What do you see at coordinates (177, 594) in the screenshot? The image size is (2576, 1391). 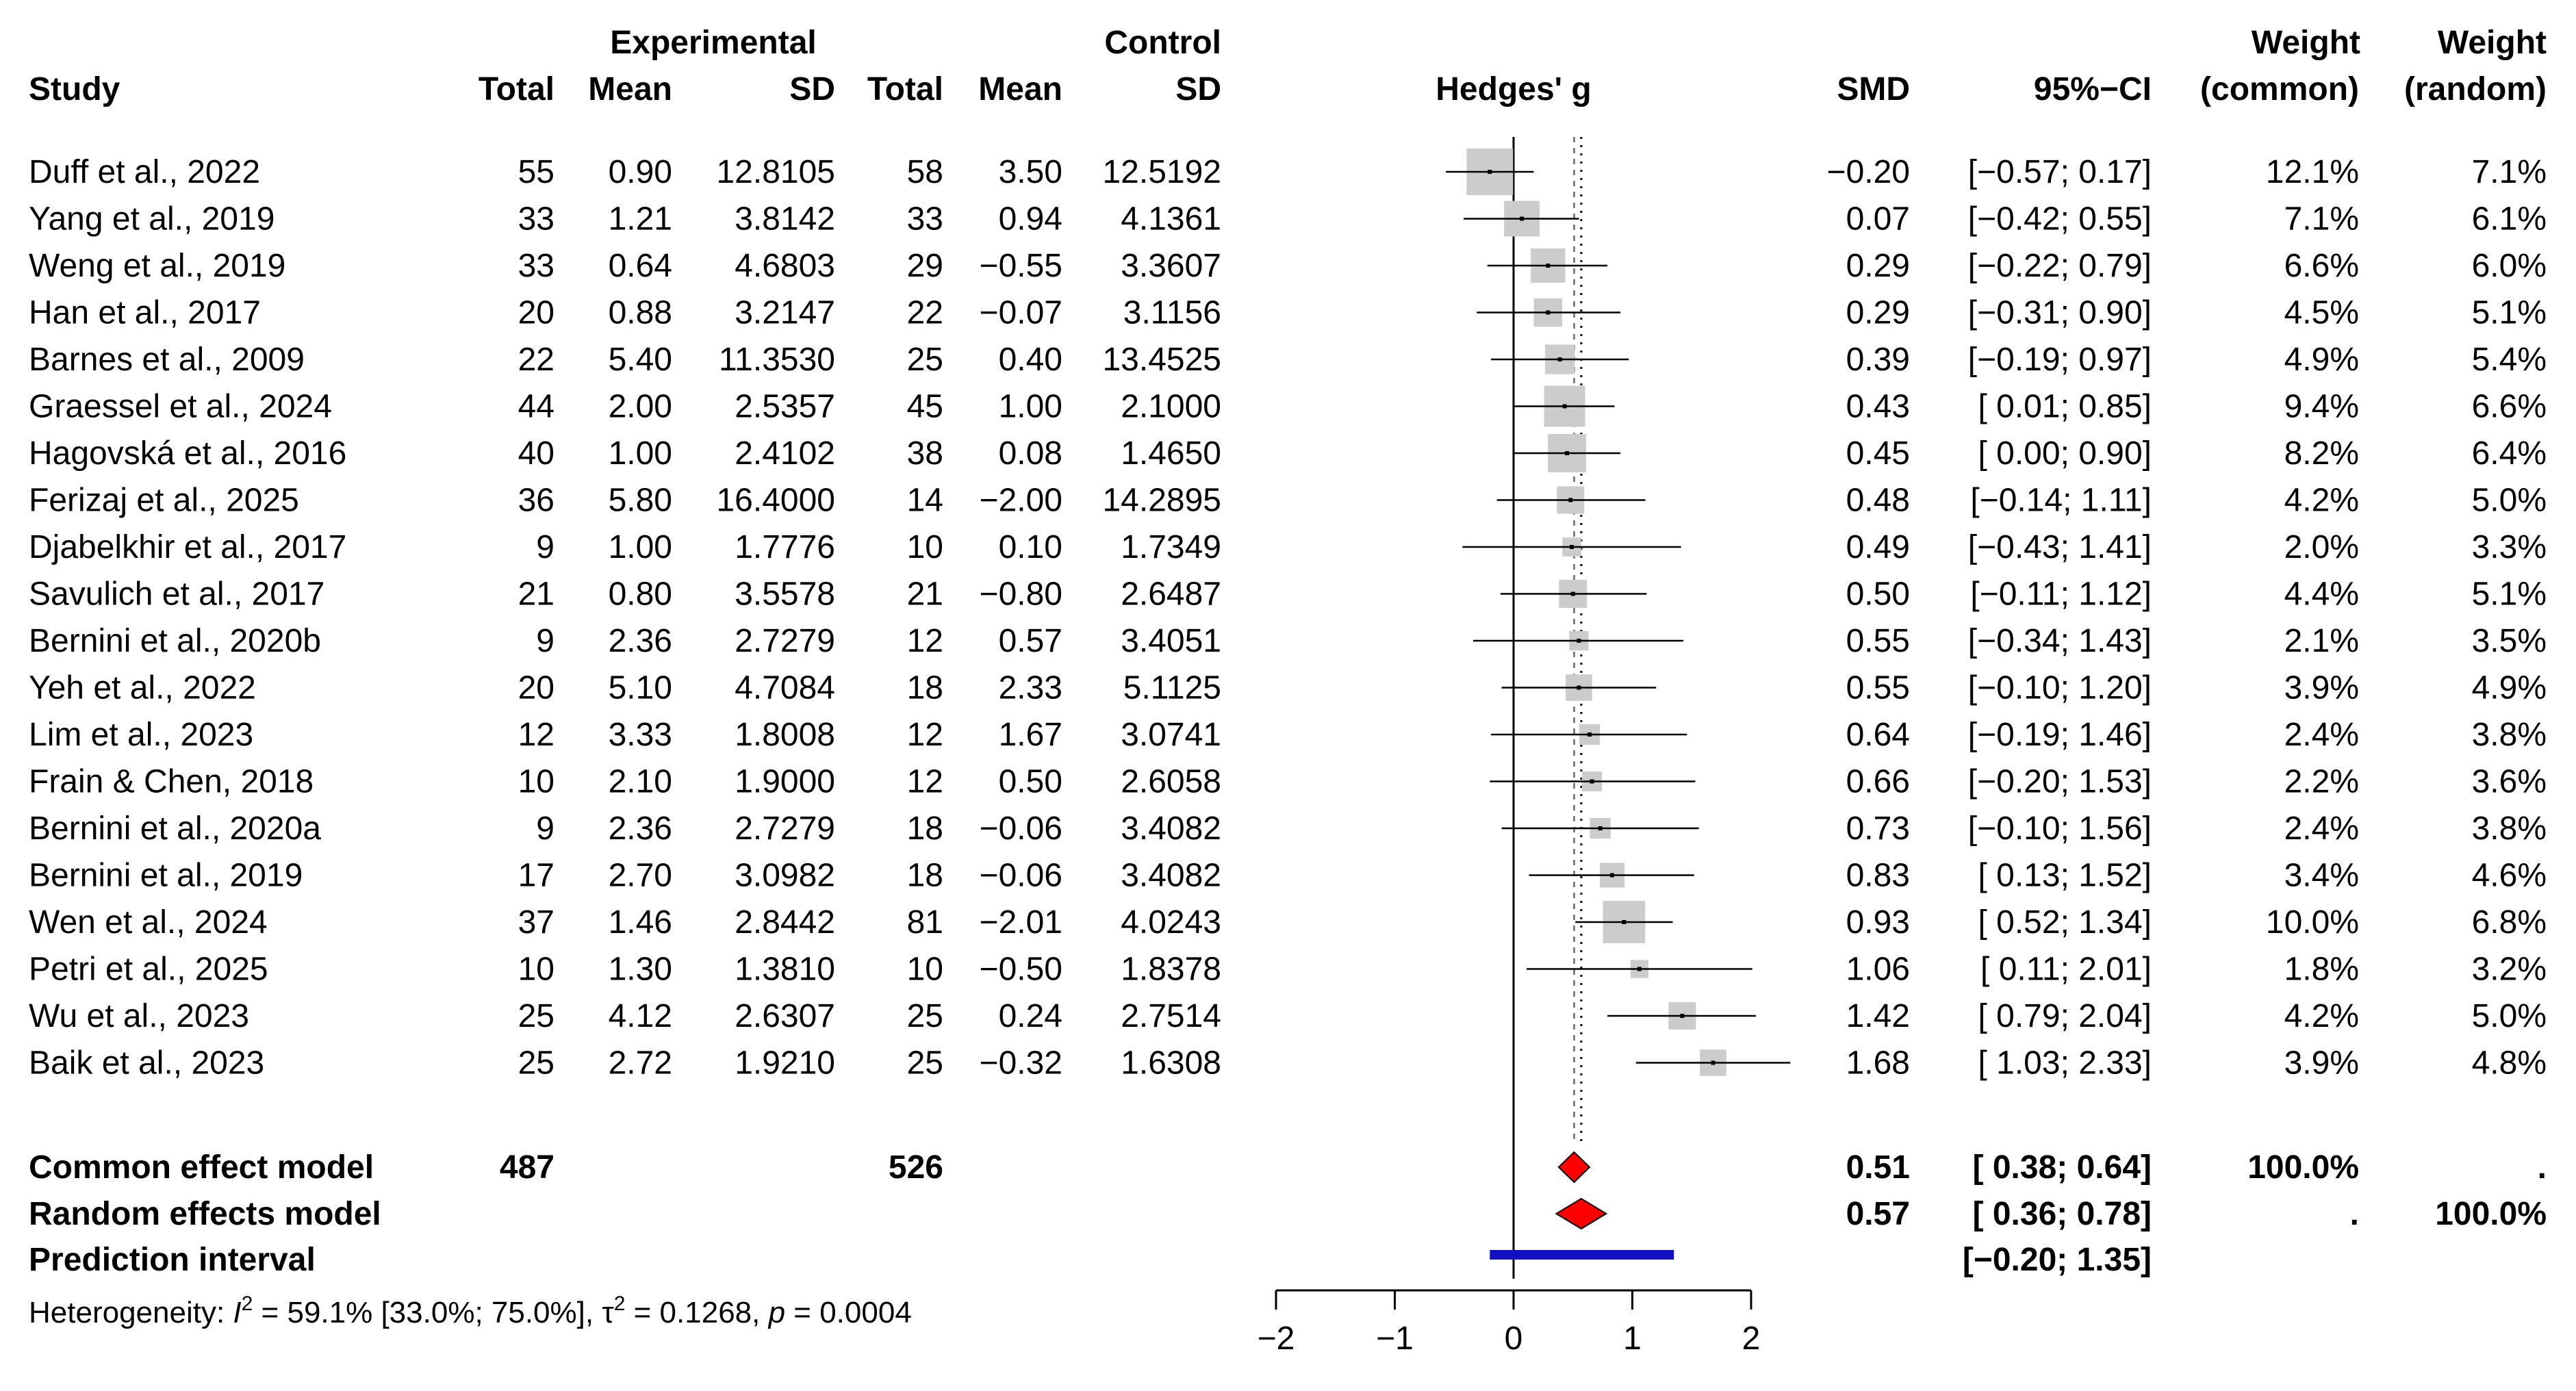 I see `study-label: Savulich et al., 2017` at bounding box center [177, 594].